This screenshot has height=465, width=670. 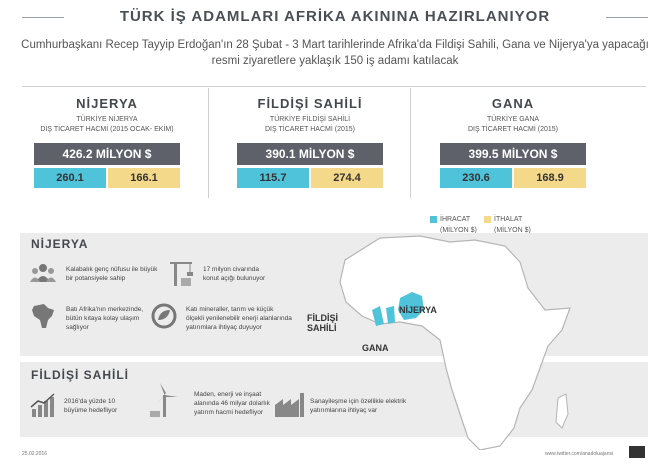 I want to click on import-swatch, so click(x=487, y=219).